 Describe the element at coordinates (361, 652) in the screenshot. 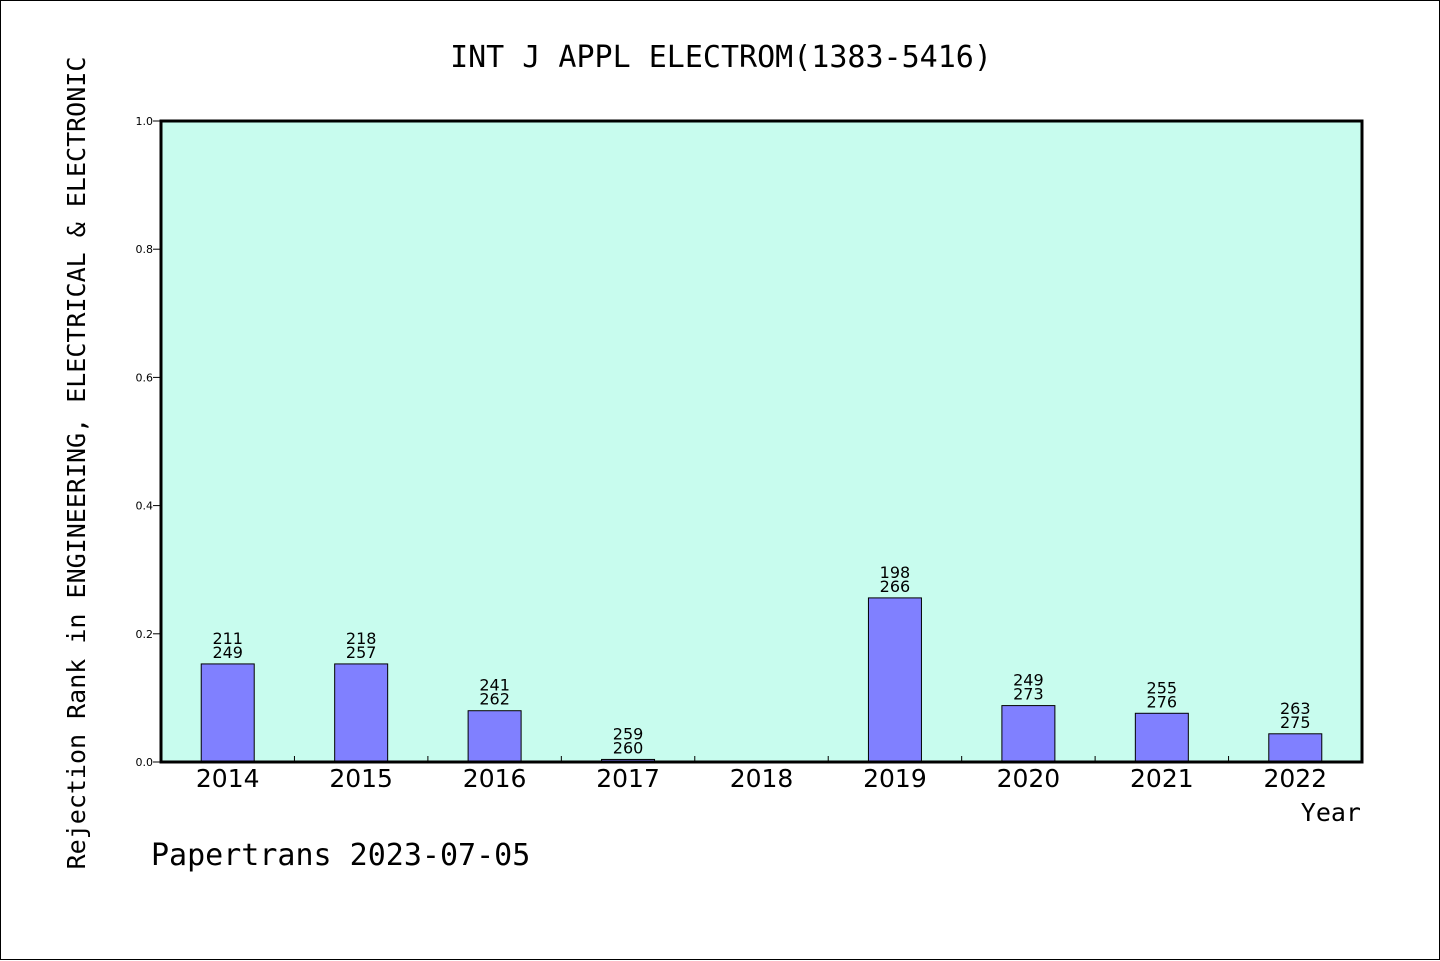

I see `bar-label-bottom: 257` at that location.